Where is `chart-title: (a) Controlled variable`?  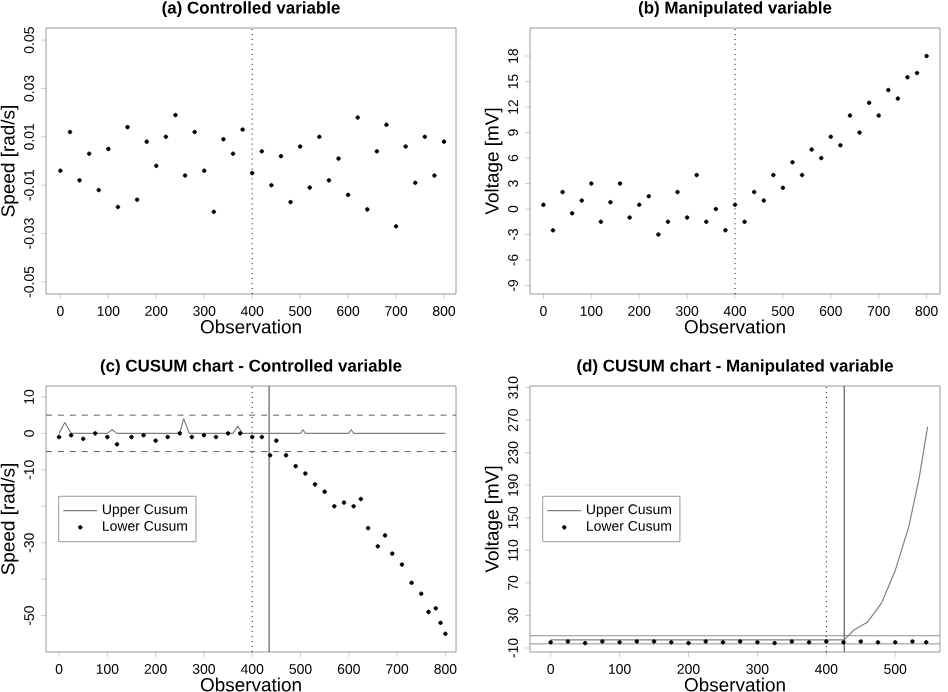
chart-title: (a) Controlled variable is located at coordinates (251, 9).